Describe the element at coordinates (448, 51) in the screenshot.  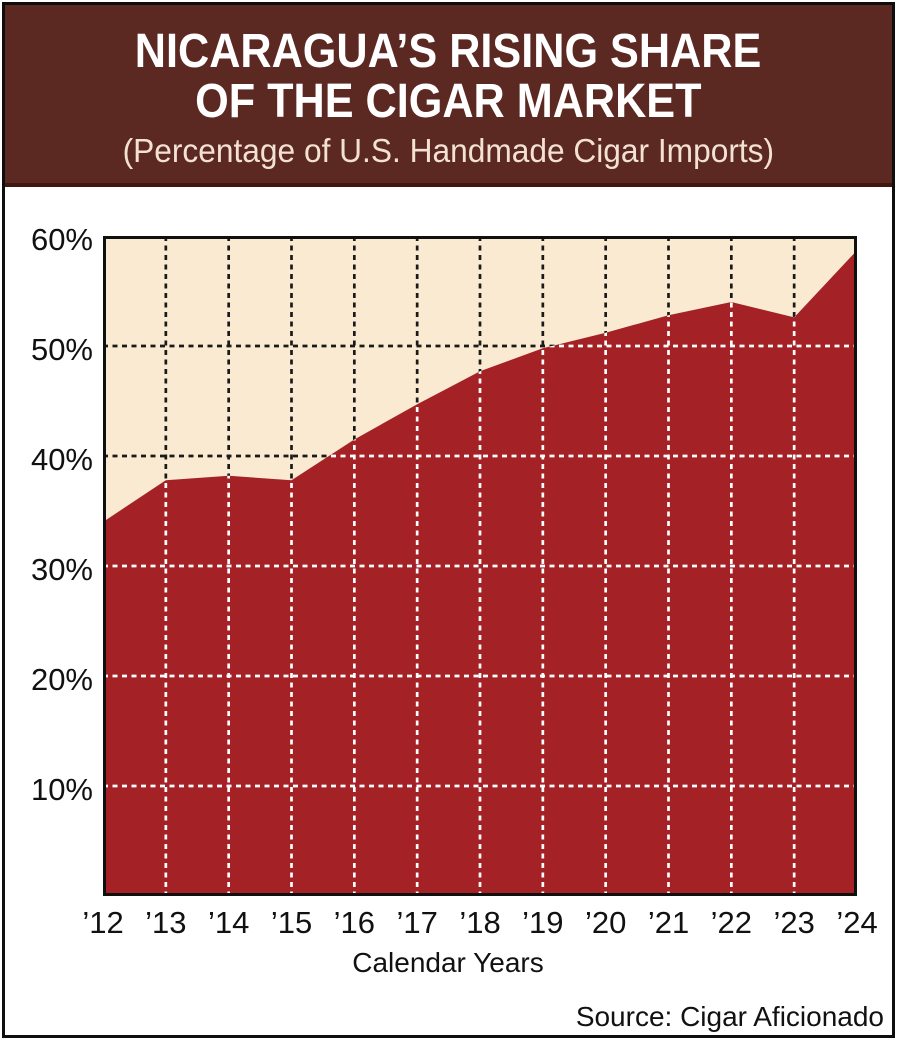
I see `chart-title-line1: NICARAGUA’S RISING SHARE` at that location.